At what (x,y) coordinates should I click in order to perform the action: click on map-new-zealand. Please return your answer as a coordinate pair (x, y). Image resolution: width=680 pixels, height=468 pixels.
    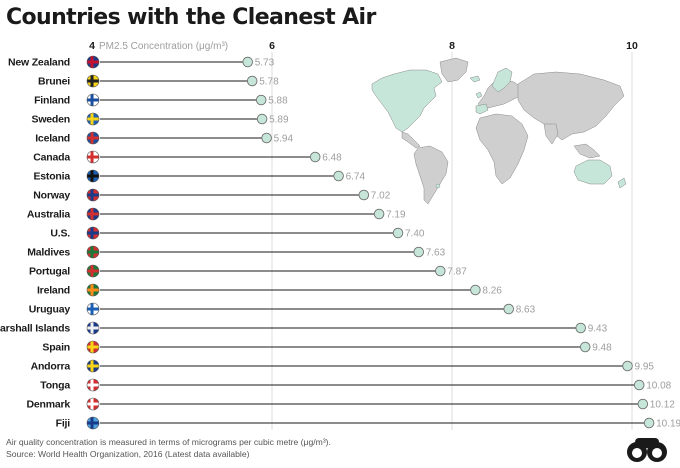
    Looking at the image, I should click on (622, 183).